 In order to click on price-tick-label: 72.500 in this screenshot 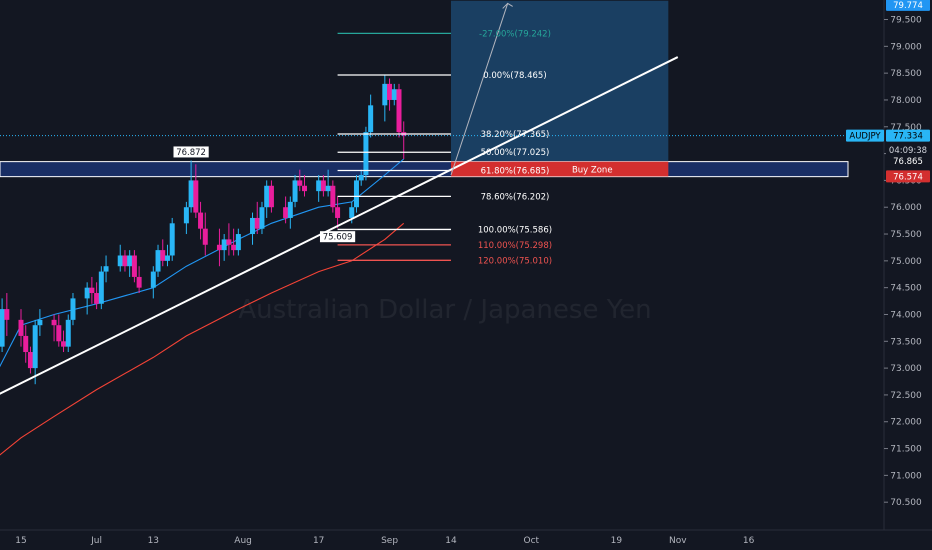, I will do `click(906, 396)`.